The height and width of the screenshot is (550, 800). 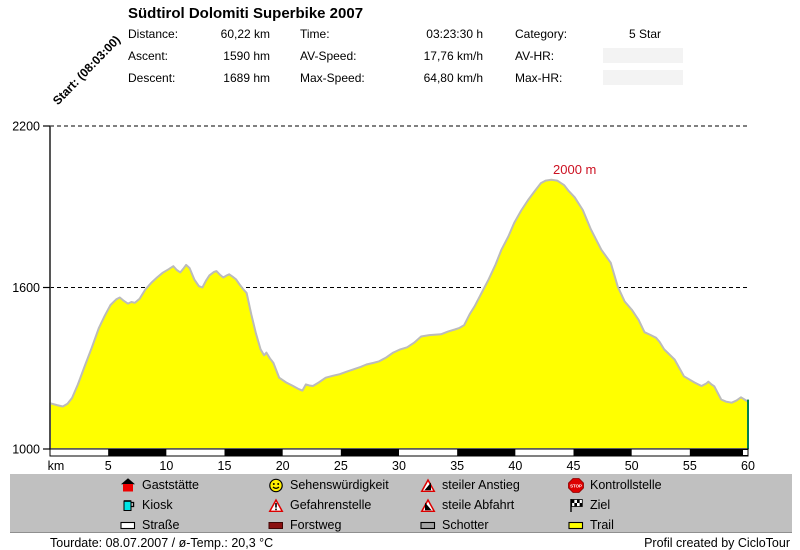 What do you see at coordinates (541, 34) in the screenshot?
I see `category-label: Category:` at bounding box center [541, 34].